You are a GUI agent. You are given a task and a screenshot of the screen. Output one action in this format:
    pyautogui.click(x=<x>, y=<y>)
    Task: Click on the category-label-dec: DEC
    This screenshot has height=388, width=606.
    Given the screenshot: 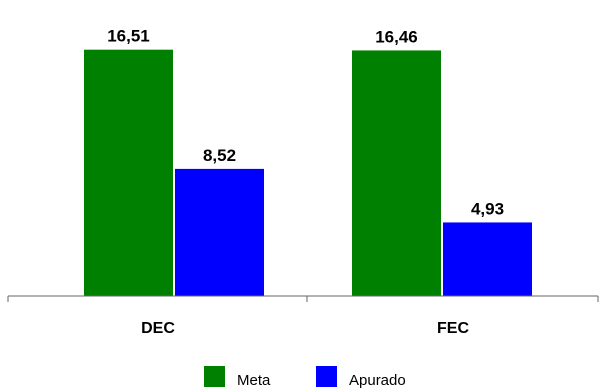 What is the action you would take?
    pyautogui.click(x=158, y=328)
    